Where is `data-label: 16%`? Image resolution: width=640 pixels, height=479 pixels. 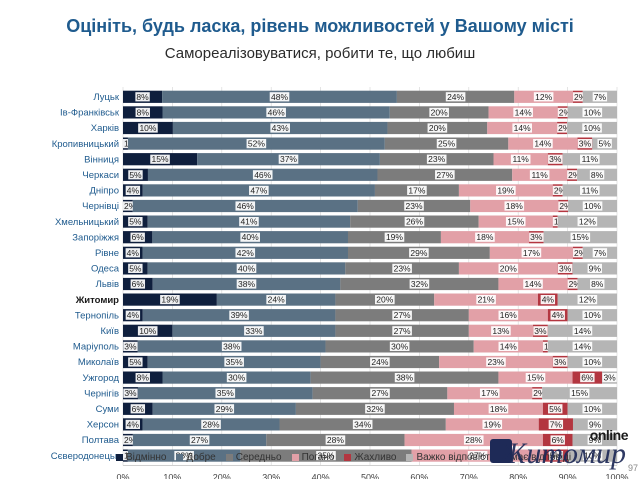
data-label: 16% is located at coordinates (508, 315).